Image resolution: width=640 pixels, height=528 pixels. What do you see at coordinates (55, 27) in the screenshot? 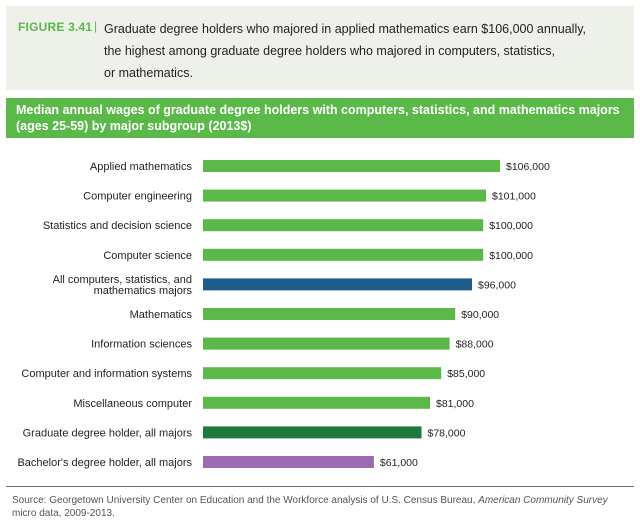
I see `figure-label: FIGURE 3.41` at bounding box center [55, 27].